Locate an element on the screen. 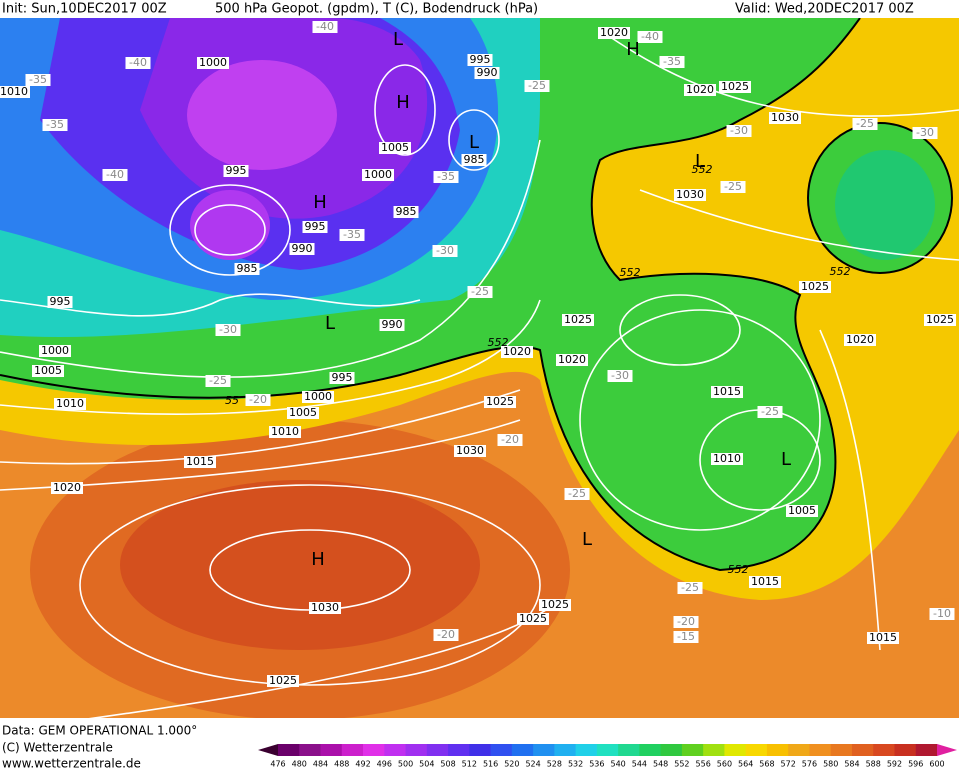 The image size is (959, 770). legend-label: 576 is located at coordinates (809, 764).